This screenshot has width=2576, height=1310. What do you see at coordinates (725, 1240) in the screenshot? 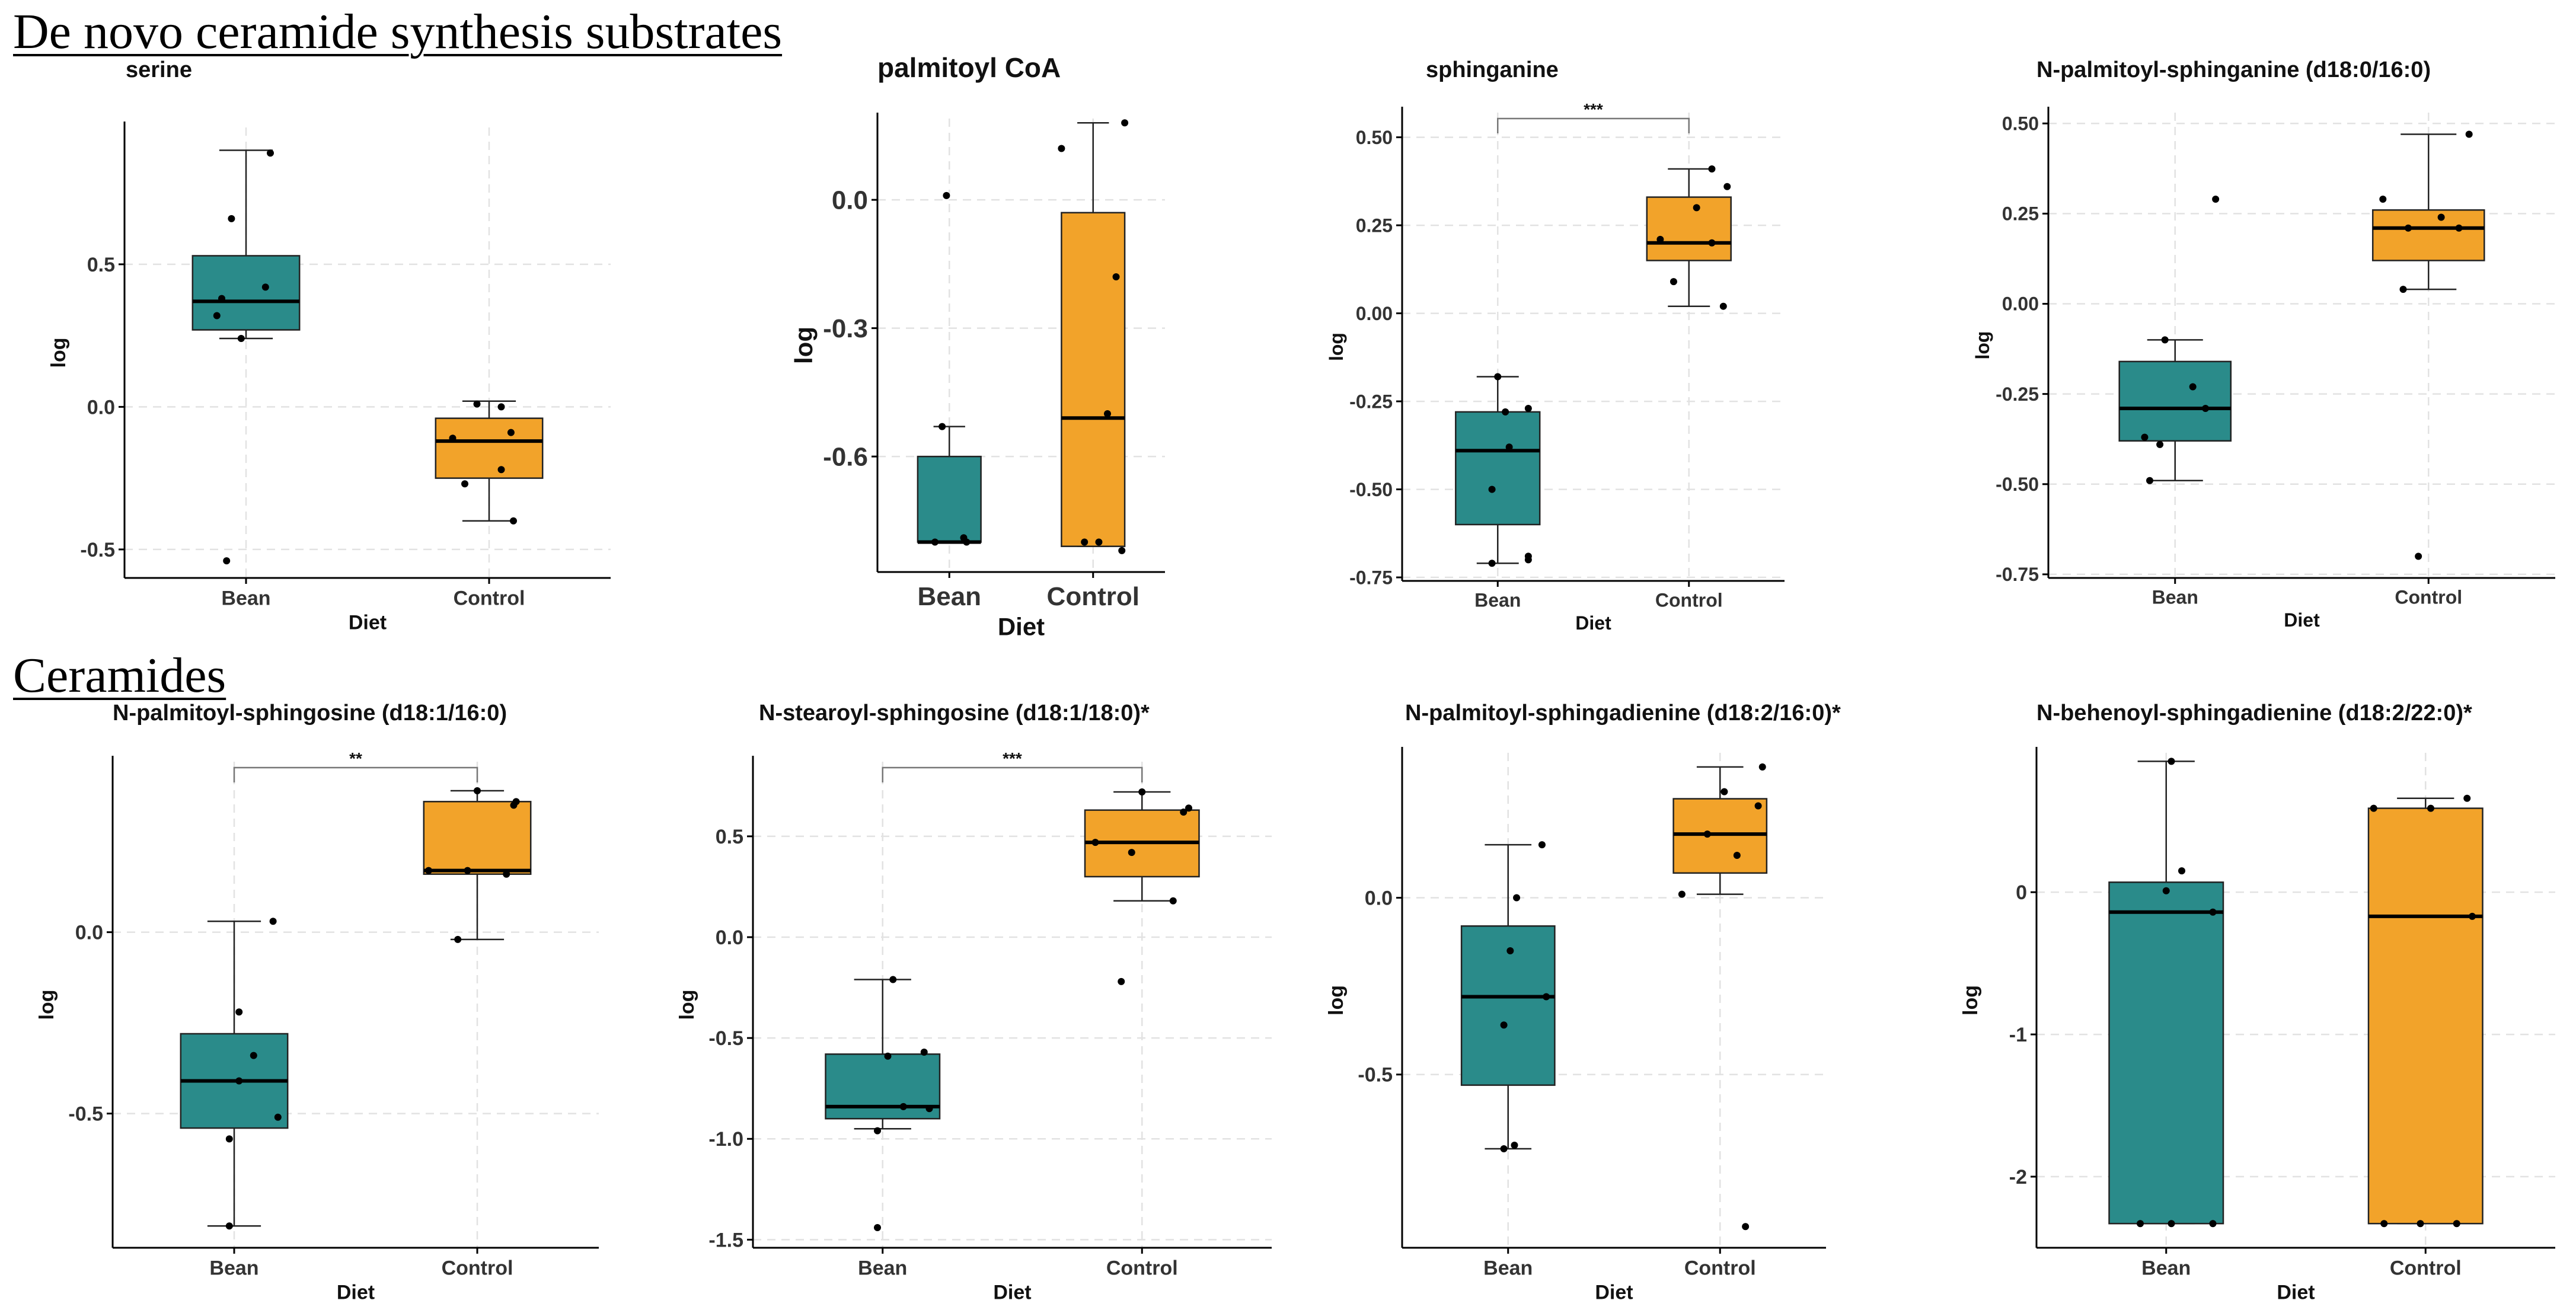
I see `y-tick-label: -1.5` at bounding box center [725, 1240].